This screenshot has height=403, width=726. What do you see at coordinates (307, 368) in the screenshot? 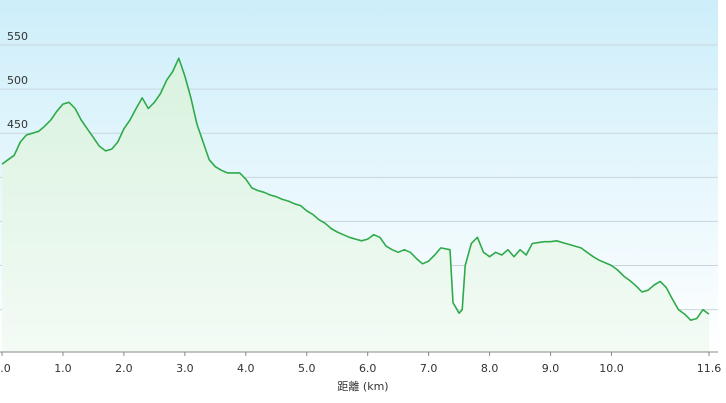
I see `x-tick-label: 5.0` at bounding box center [307, 368].